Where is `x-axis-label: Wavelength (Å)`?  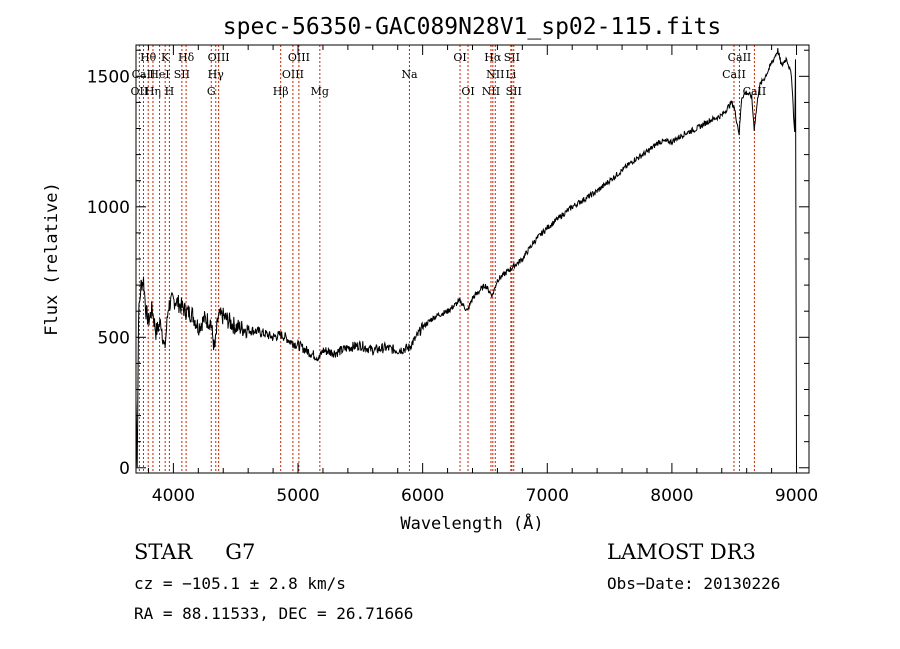 x-axis-label: Wavelength (Å) is located at coordinates (471, 523).